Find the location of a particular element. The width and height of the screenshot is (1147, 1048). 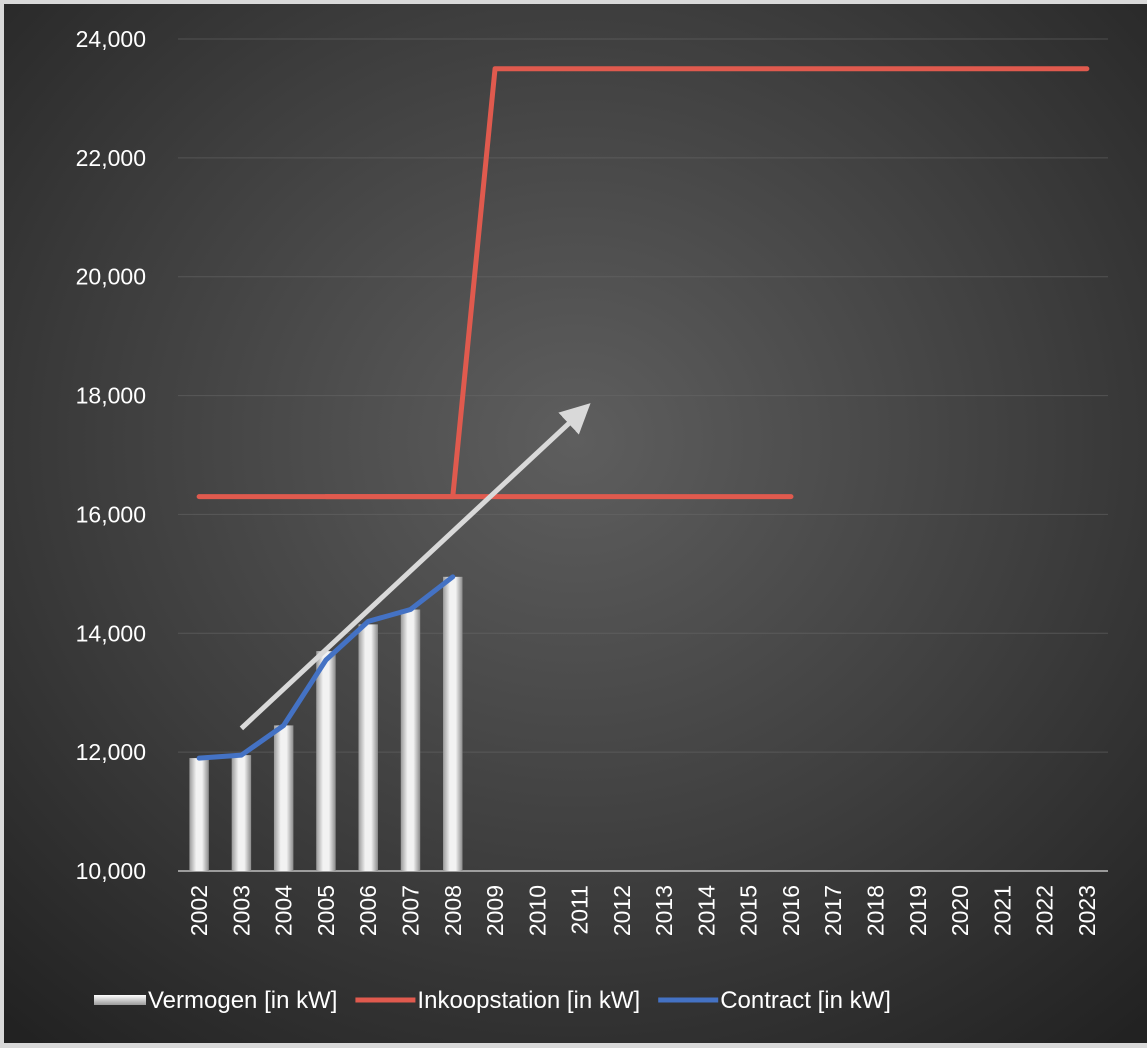

x-tick-label: 2021 is located at coordinates (1002, 910).